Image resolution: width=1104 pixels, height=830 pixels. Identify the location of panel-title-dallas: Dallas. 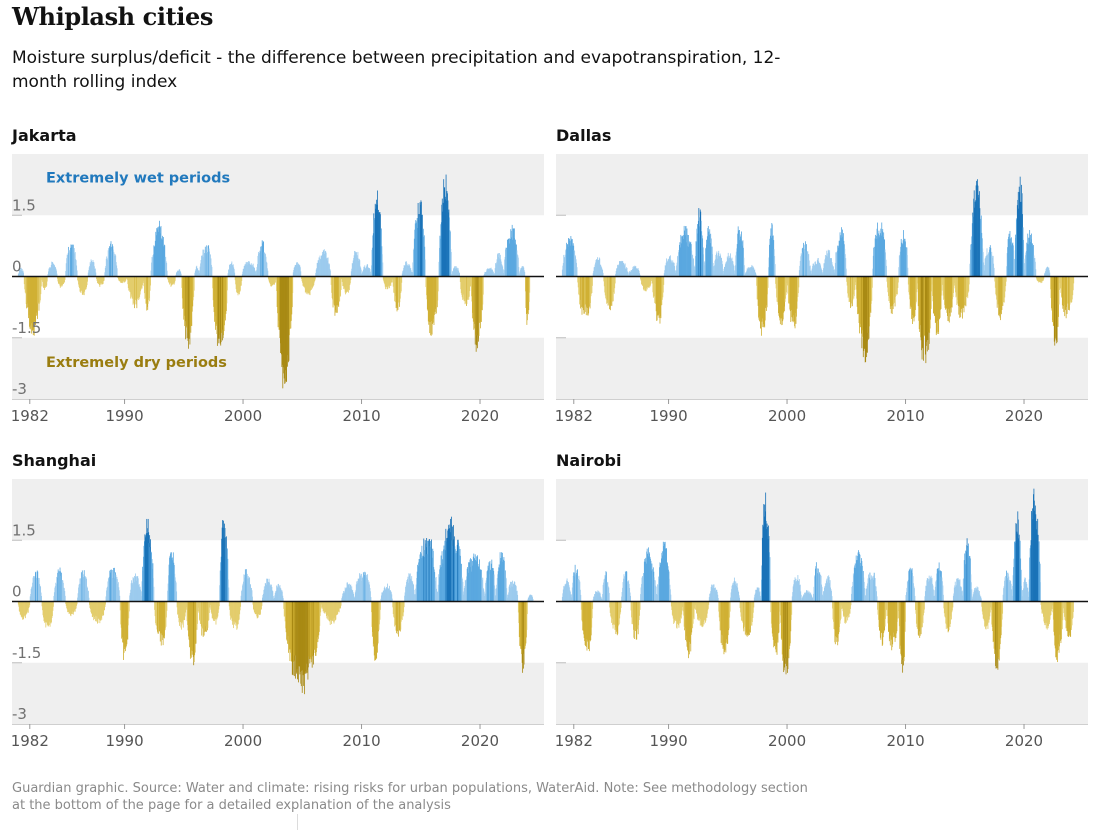
(584, 135).